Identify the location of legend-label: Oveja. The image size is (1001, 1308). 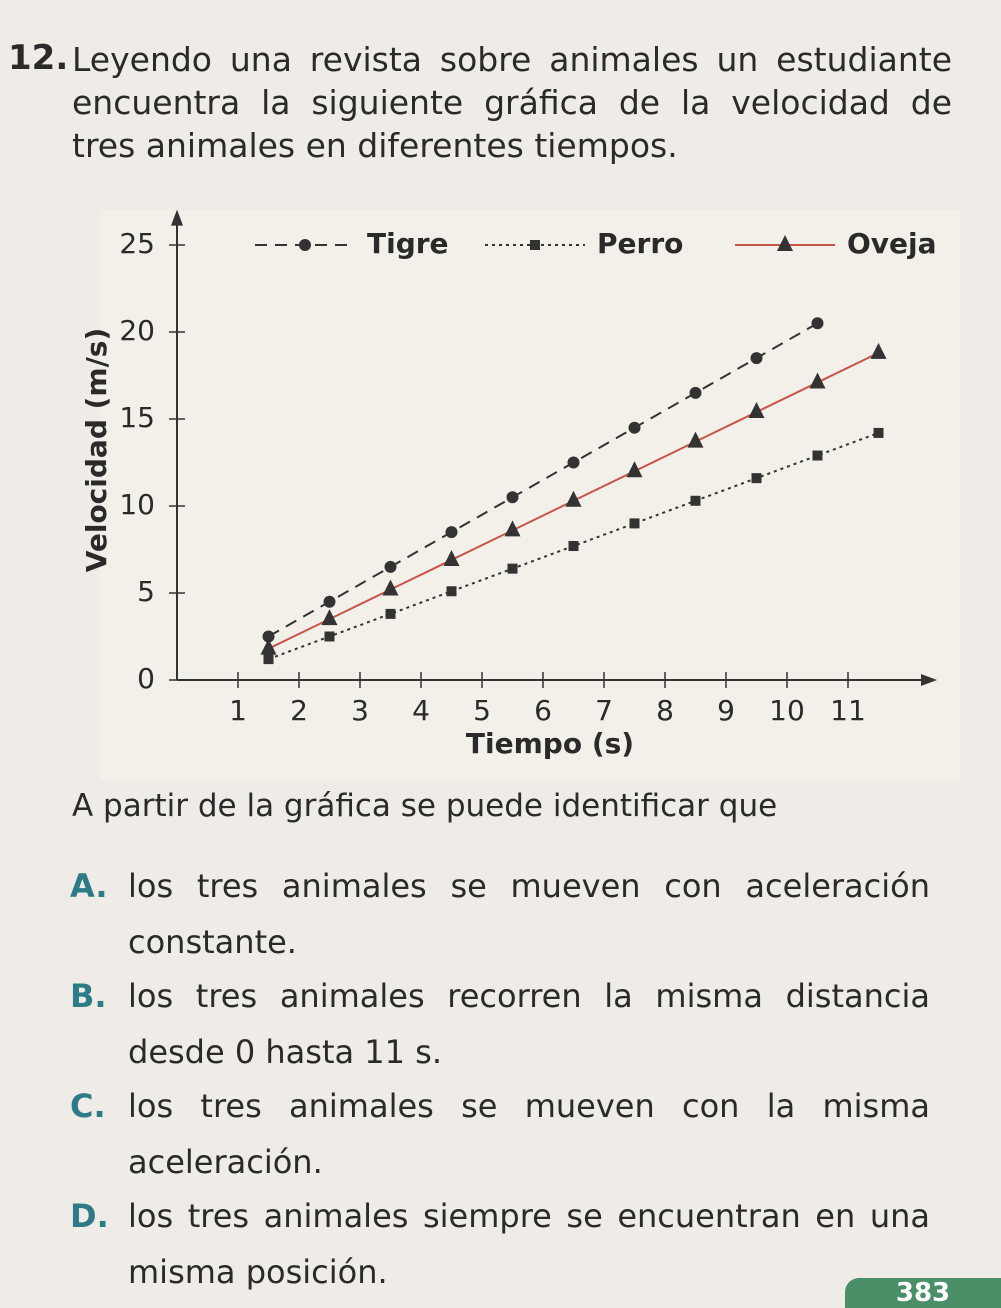
(892, 243).